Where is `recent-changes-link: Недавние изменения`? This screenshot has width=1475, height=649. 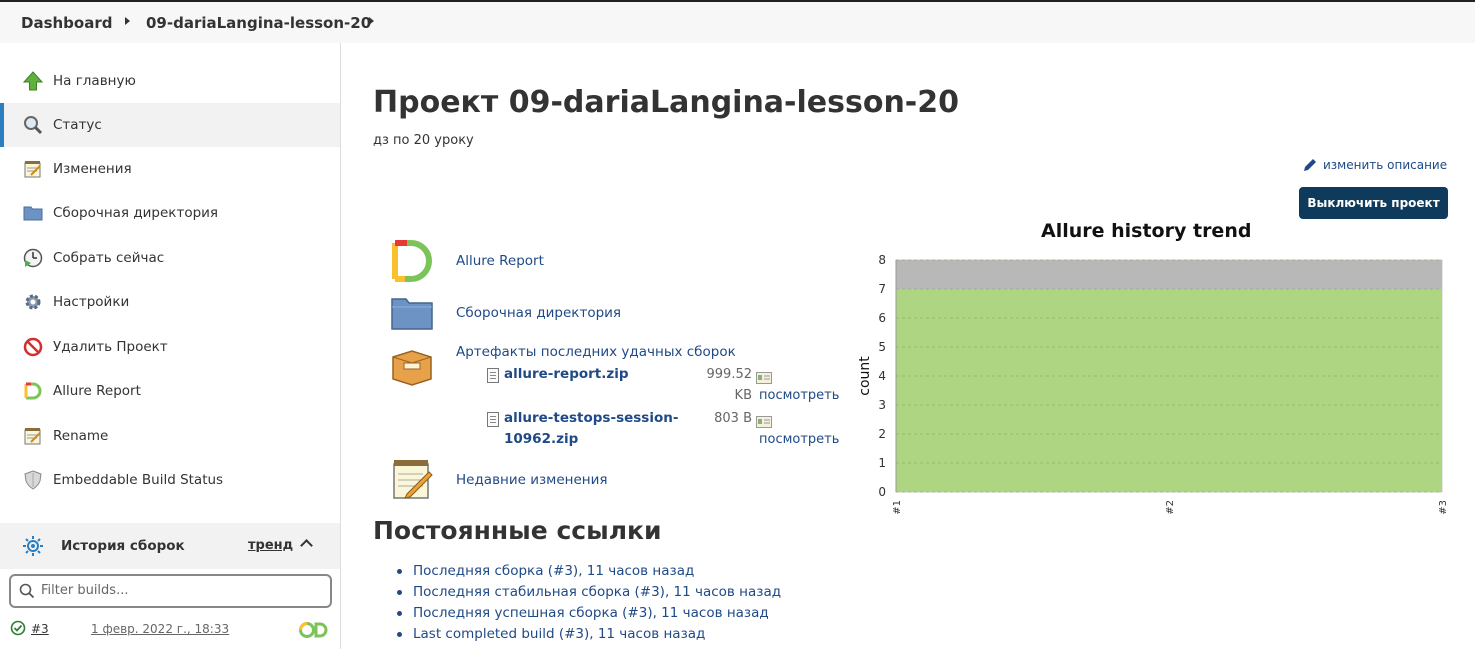 recent-changes-link: Недавние изменения is located at coordinates (532, 480).